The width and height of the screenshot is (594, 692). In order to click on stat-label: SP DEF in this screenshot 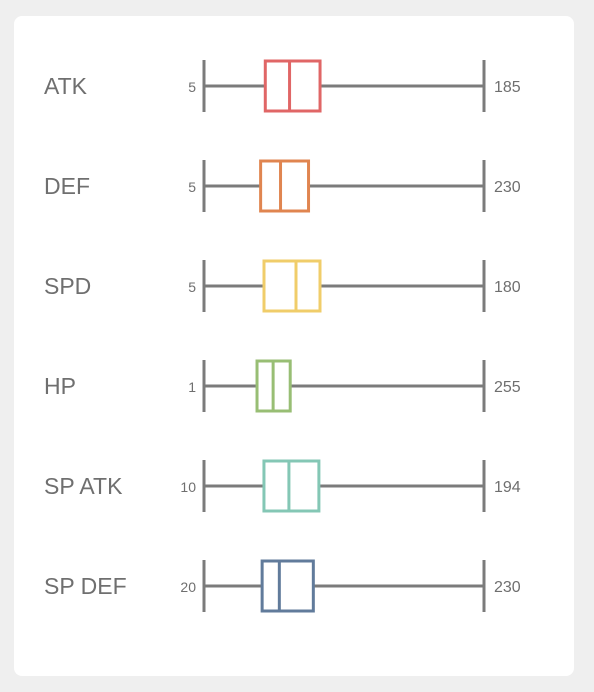, I will do `click(85, 586)`.